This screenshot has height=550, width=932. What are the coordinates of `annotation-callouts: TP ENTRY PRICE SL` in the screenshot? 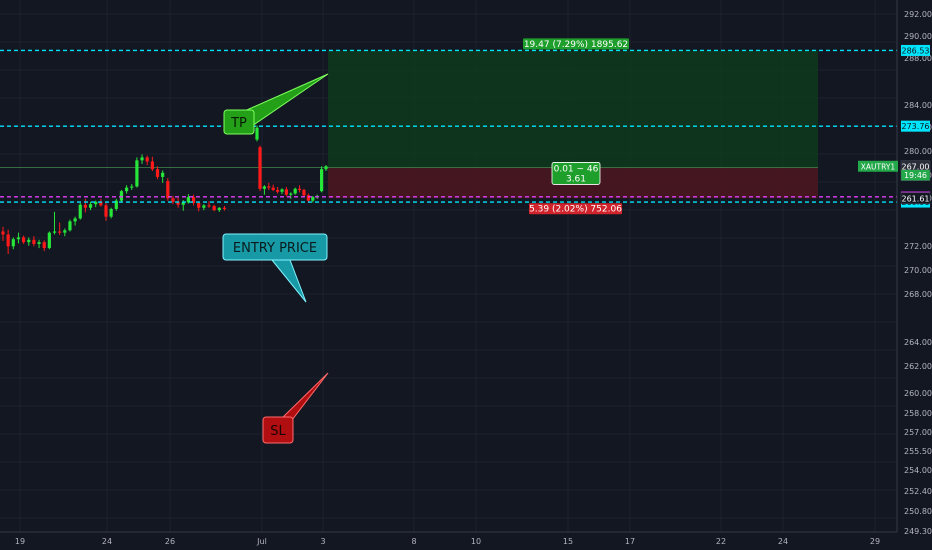 It's located at (275, 258).